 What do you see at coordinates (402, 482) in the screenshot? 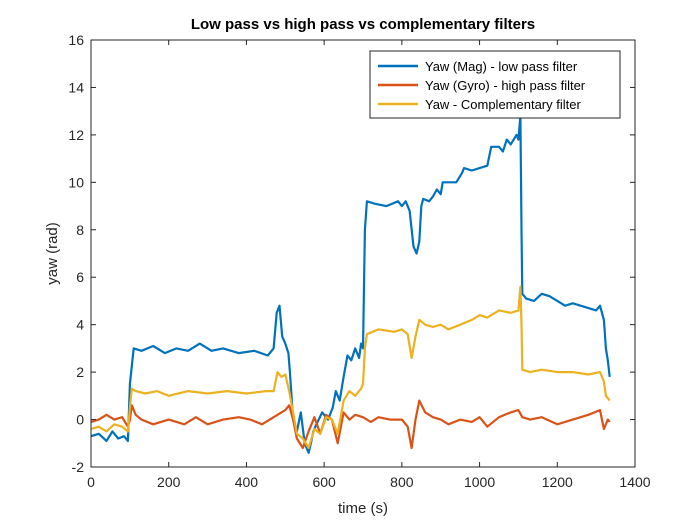
I see `x-tick-label: 800` at bounding box center [402, 482].